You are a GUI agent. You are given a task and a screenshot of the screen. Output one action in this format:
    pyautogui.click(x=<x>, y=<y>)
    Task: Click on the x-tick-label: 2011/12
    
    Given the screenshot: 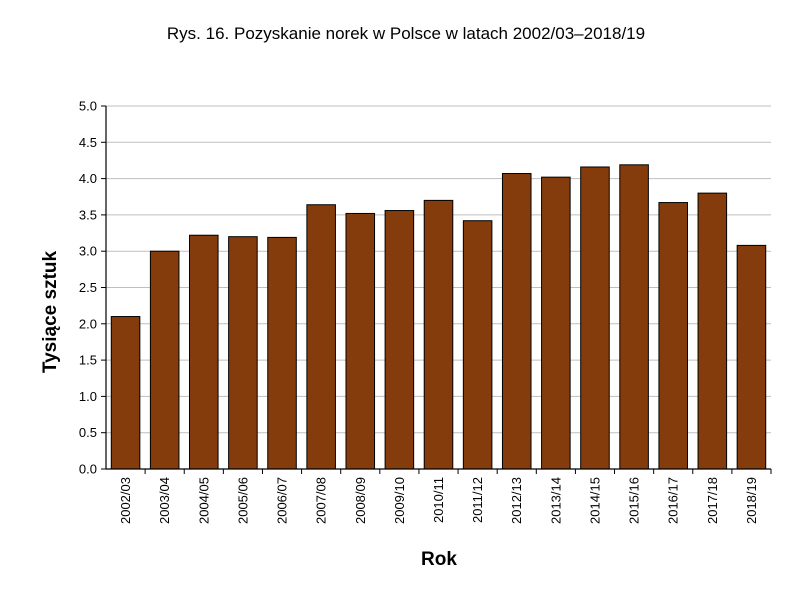 What is the action you would take?
    pyautogui.click(x=477, y=500)
    